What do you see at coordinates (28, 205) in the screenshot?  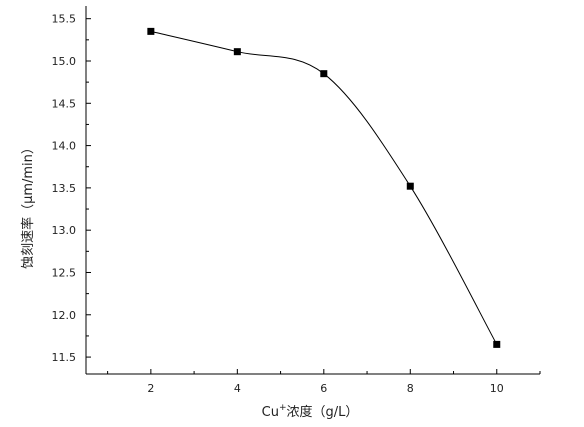 I see `y-axis-title: 蚀刻速率（μm/min）` at bounding box center [28, 205].